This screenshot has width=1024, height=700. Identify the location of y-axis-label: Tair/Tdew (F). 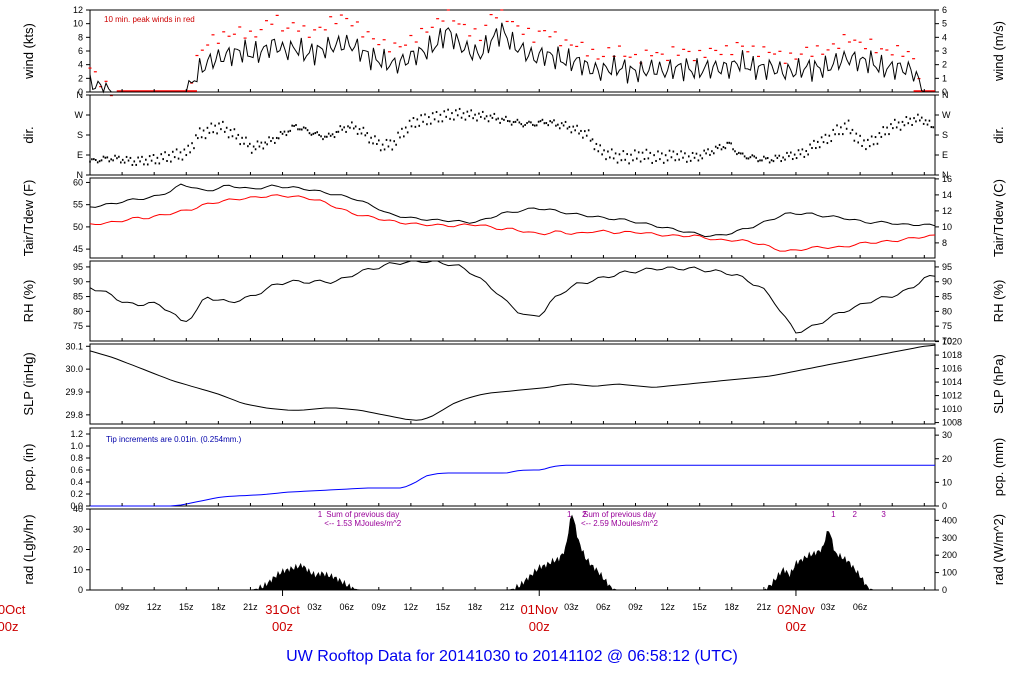
(28, 218).